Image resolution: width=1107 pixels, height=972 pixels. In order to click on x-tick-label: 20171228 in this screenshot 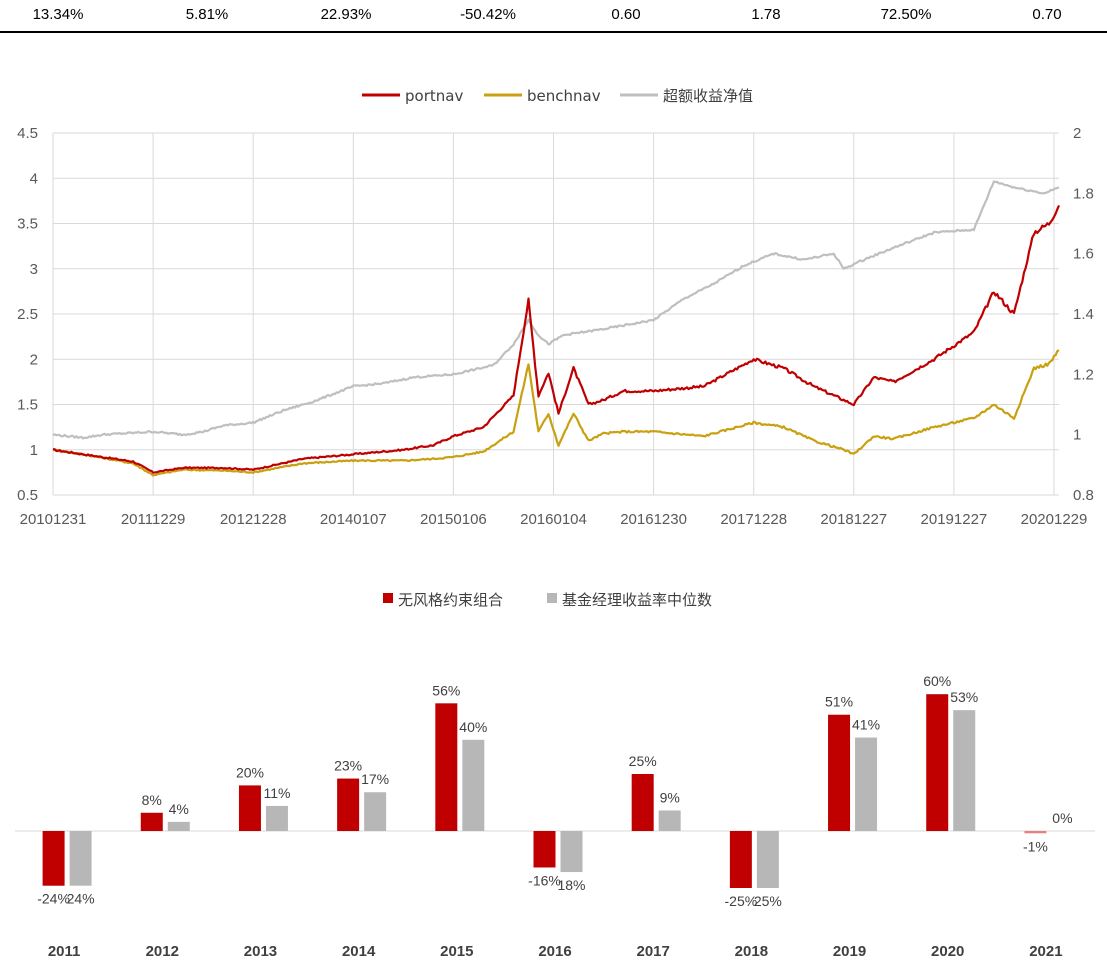, I will do `click(753, 519)`.